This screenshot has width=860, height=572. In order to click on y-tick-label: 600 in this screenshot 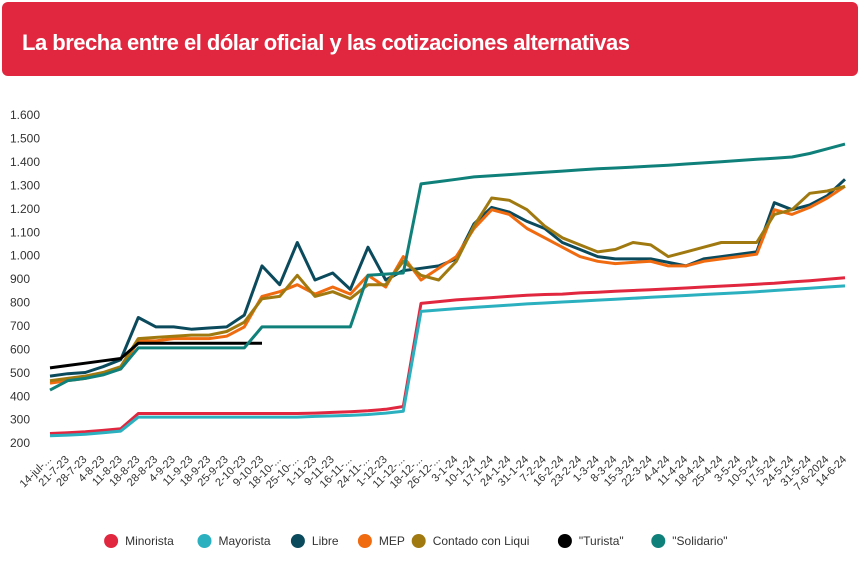, I will do `click(20, 349)`.